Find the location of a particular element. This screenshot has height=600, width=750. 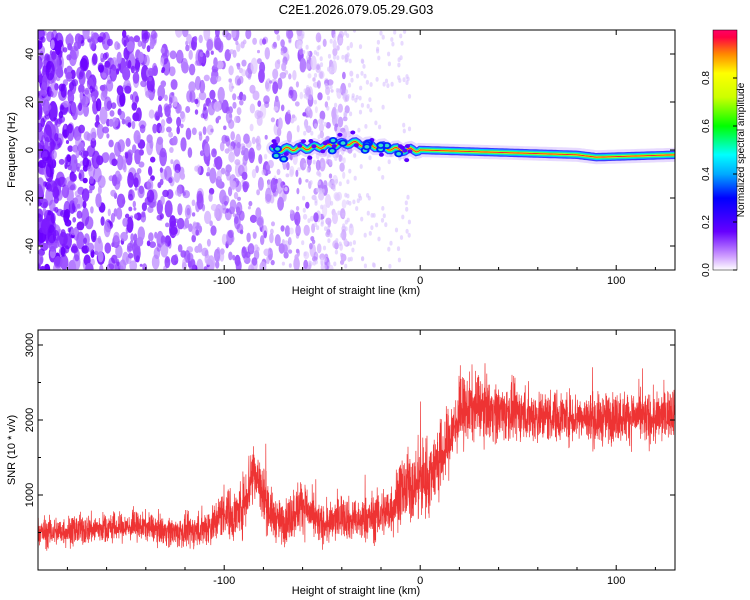

x-tick-label: 100 is located at coordinates (616, 281).